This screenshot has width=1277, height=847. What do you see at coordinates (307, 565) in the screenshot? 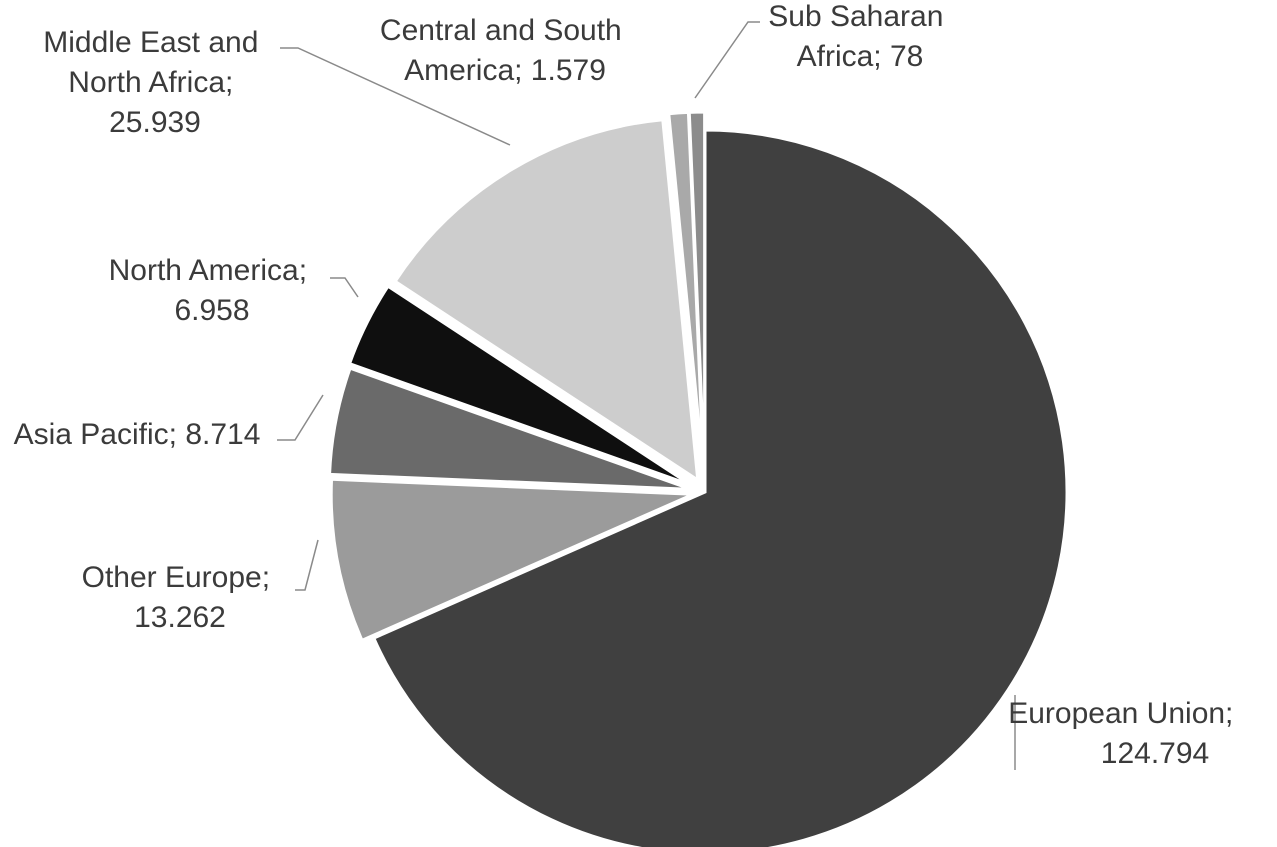
I see `leader-other-europe` at bounding box center [307, 565].